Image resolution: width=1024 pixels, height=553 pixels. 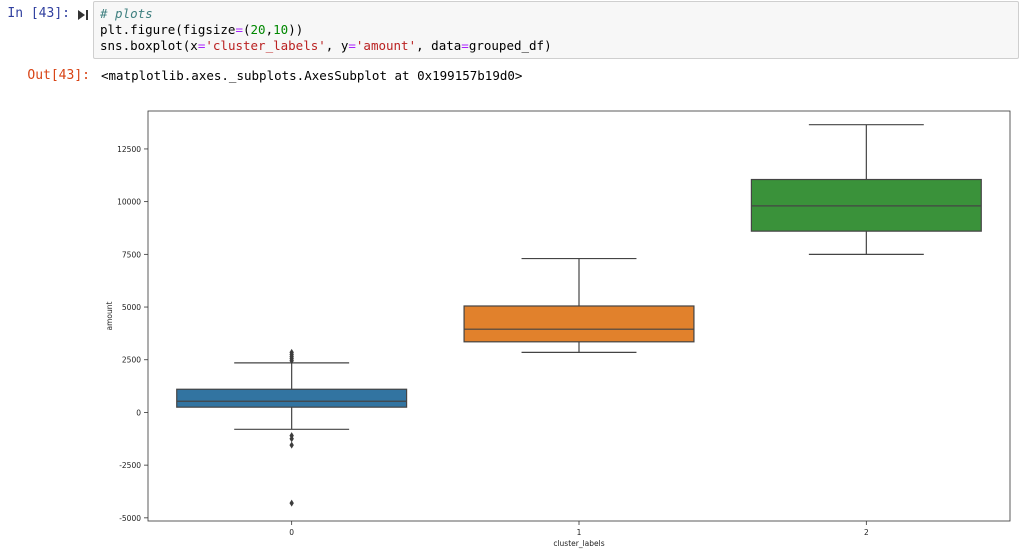 I want to click on code-token: 20, so click(x=258, y=29).